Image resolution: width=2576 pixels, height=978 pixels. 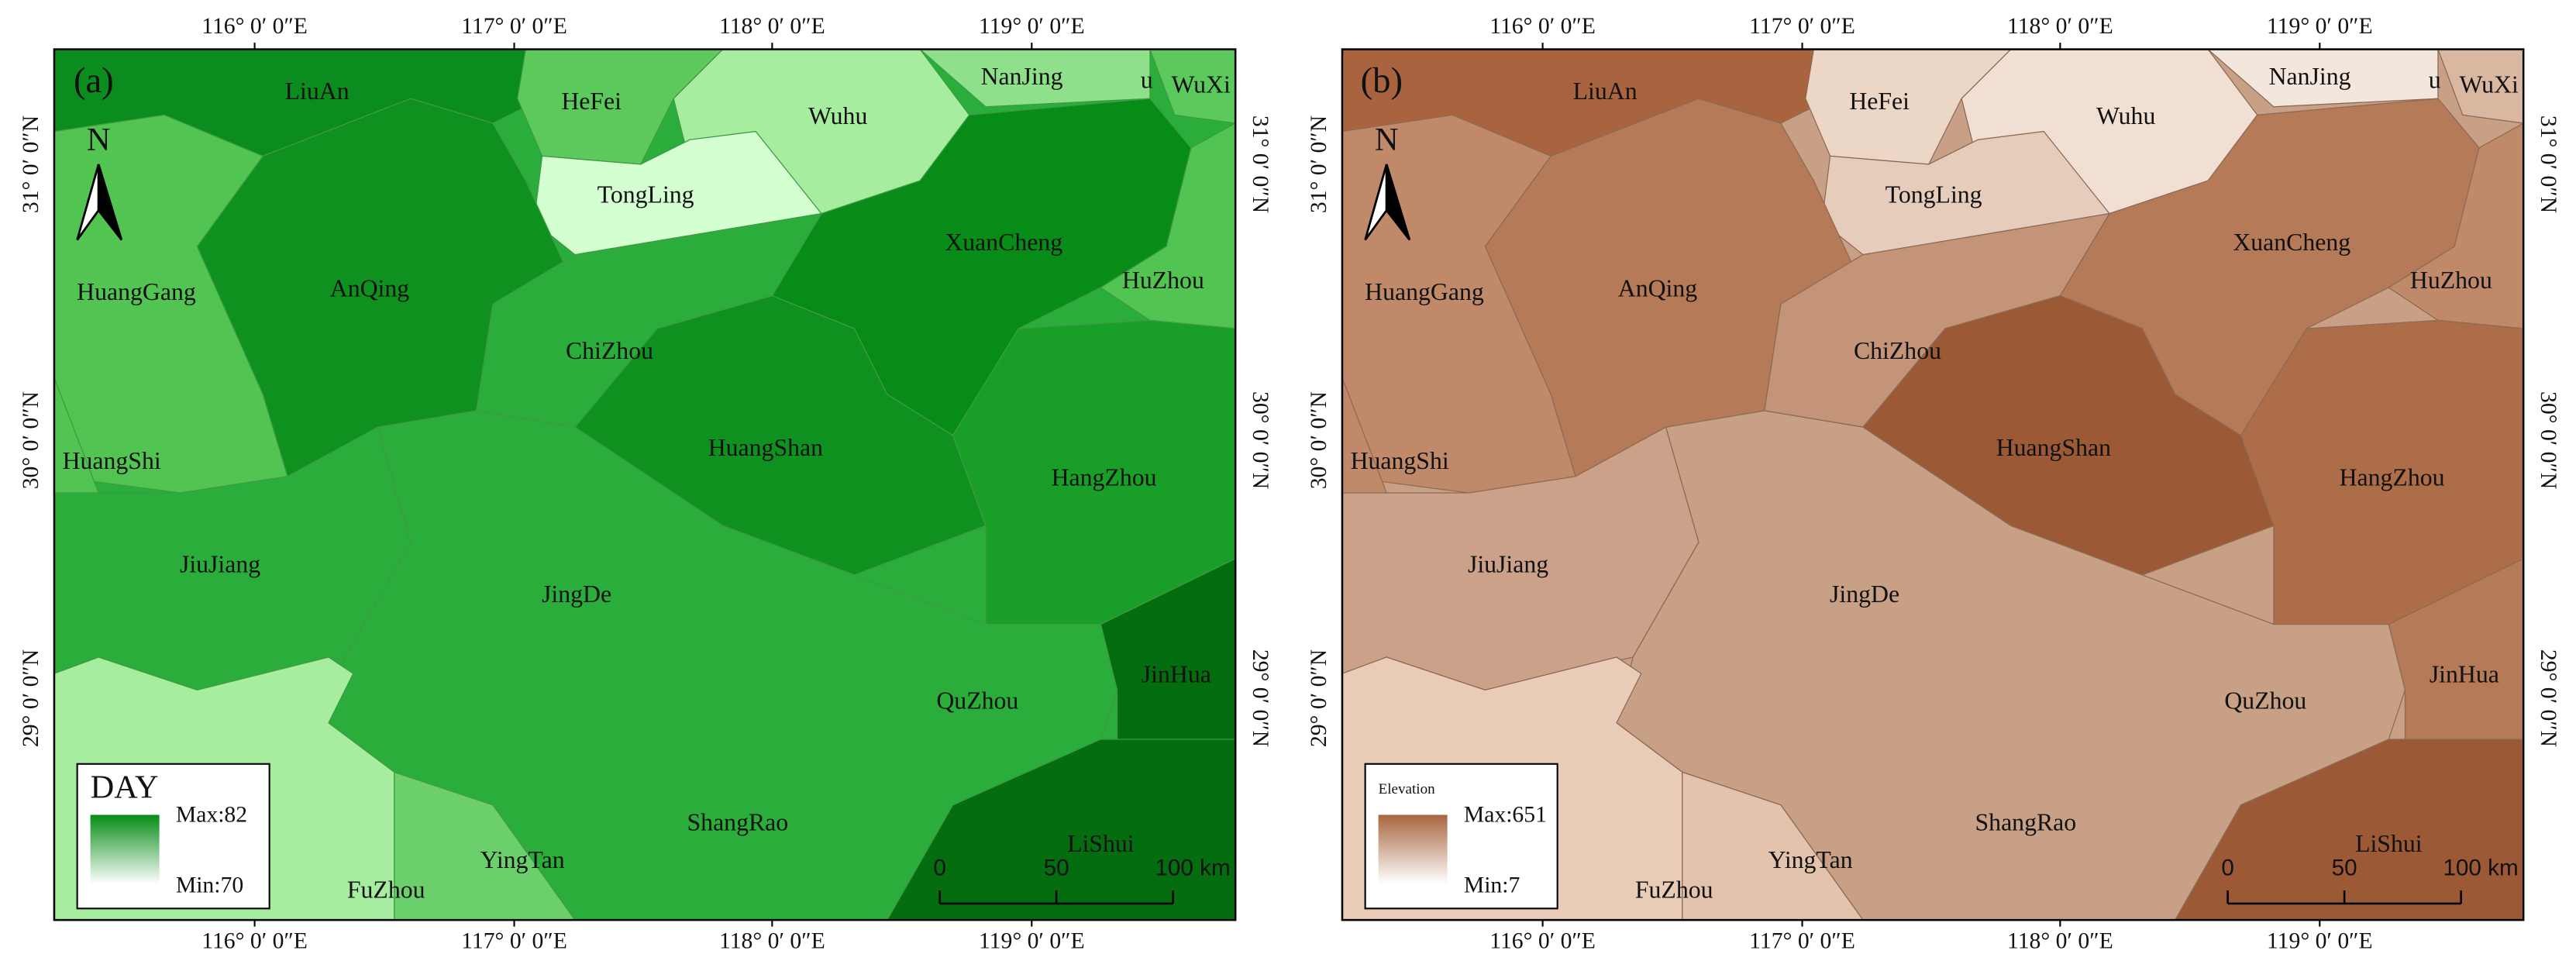 What do you see at coordinates (1413, 849) in the screenshot?
I see `legend-ramp` at bounding box center [1413, 849].